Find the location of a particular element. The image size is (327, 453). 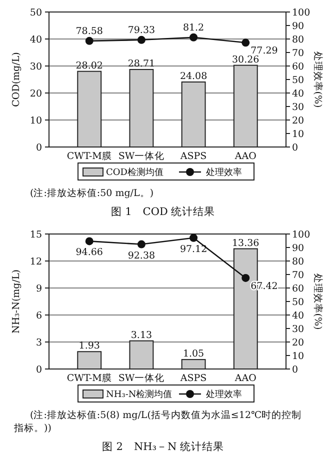

text: (注:排放达标值:5(8) mg/L(括号内数值为水温≤12℃时的控制指标。)) is located at coordinates (157, 421).